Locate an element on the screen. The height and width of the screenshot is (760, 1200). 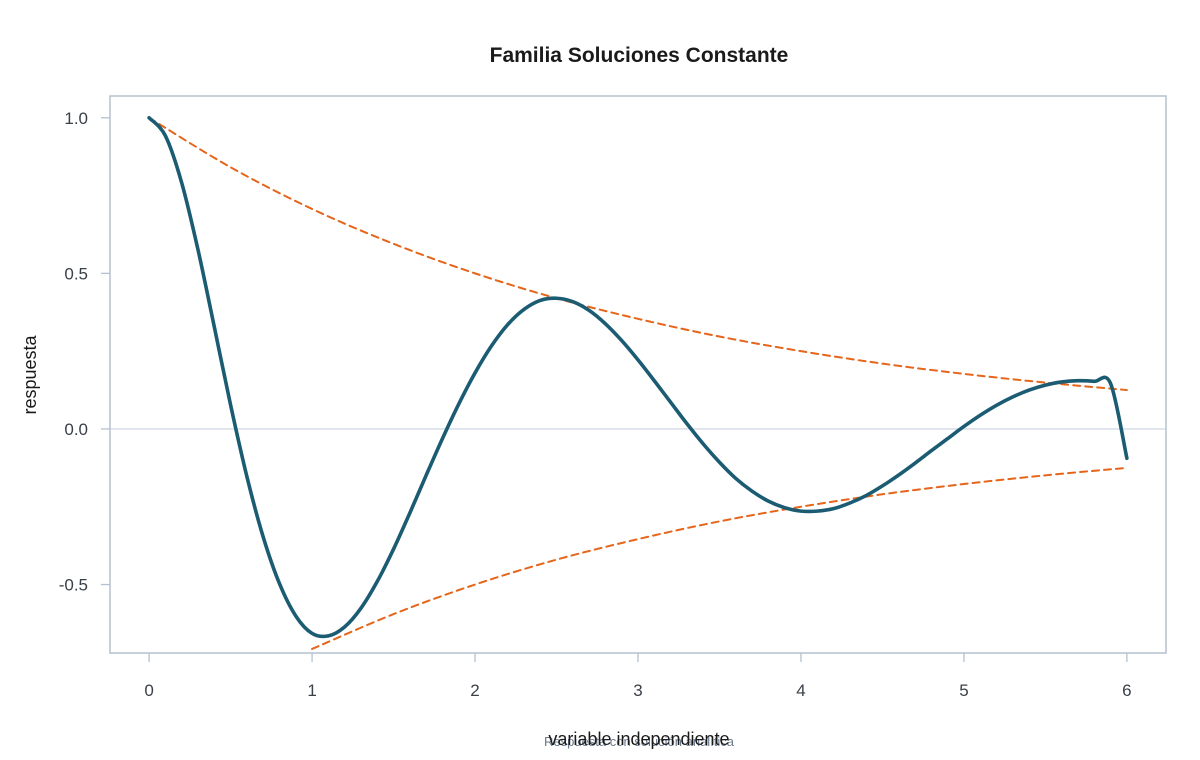
x-axis-label: variable independiente is located at coordinates (638, 739).